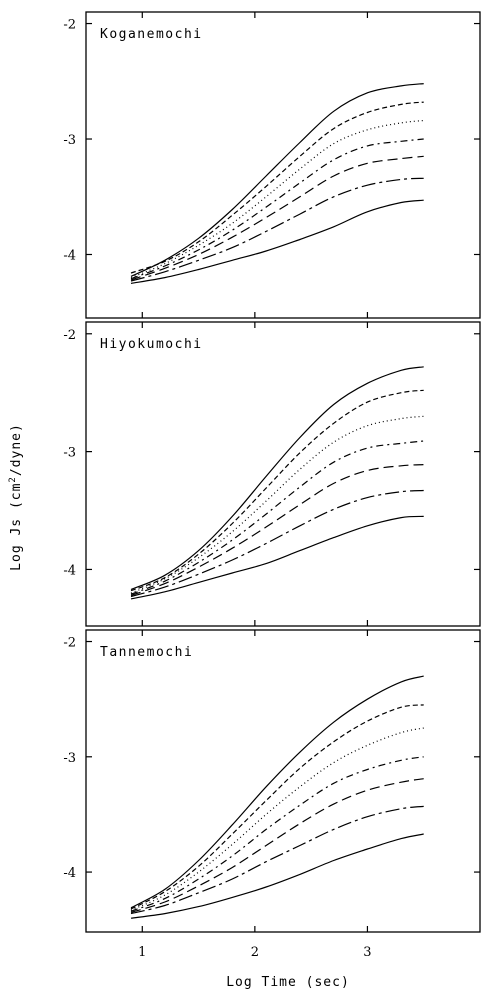 The image size is (481, 994). Describe the element at coordinates (146, 652) in the screenshot. I see `panel-title: Tannemochi` at that location.